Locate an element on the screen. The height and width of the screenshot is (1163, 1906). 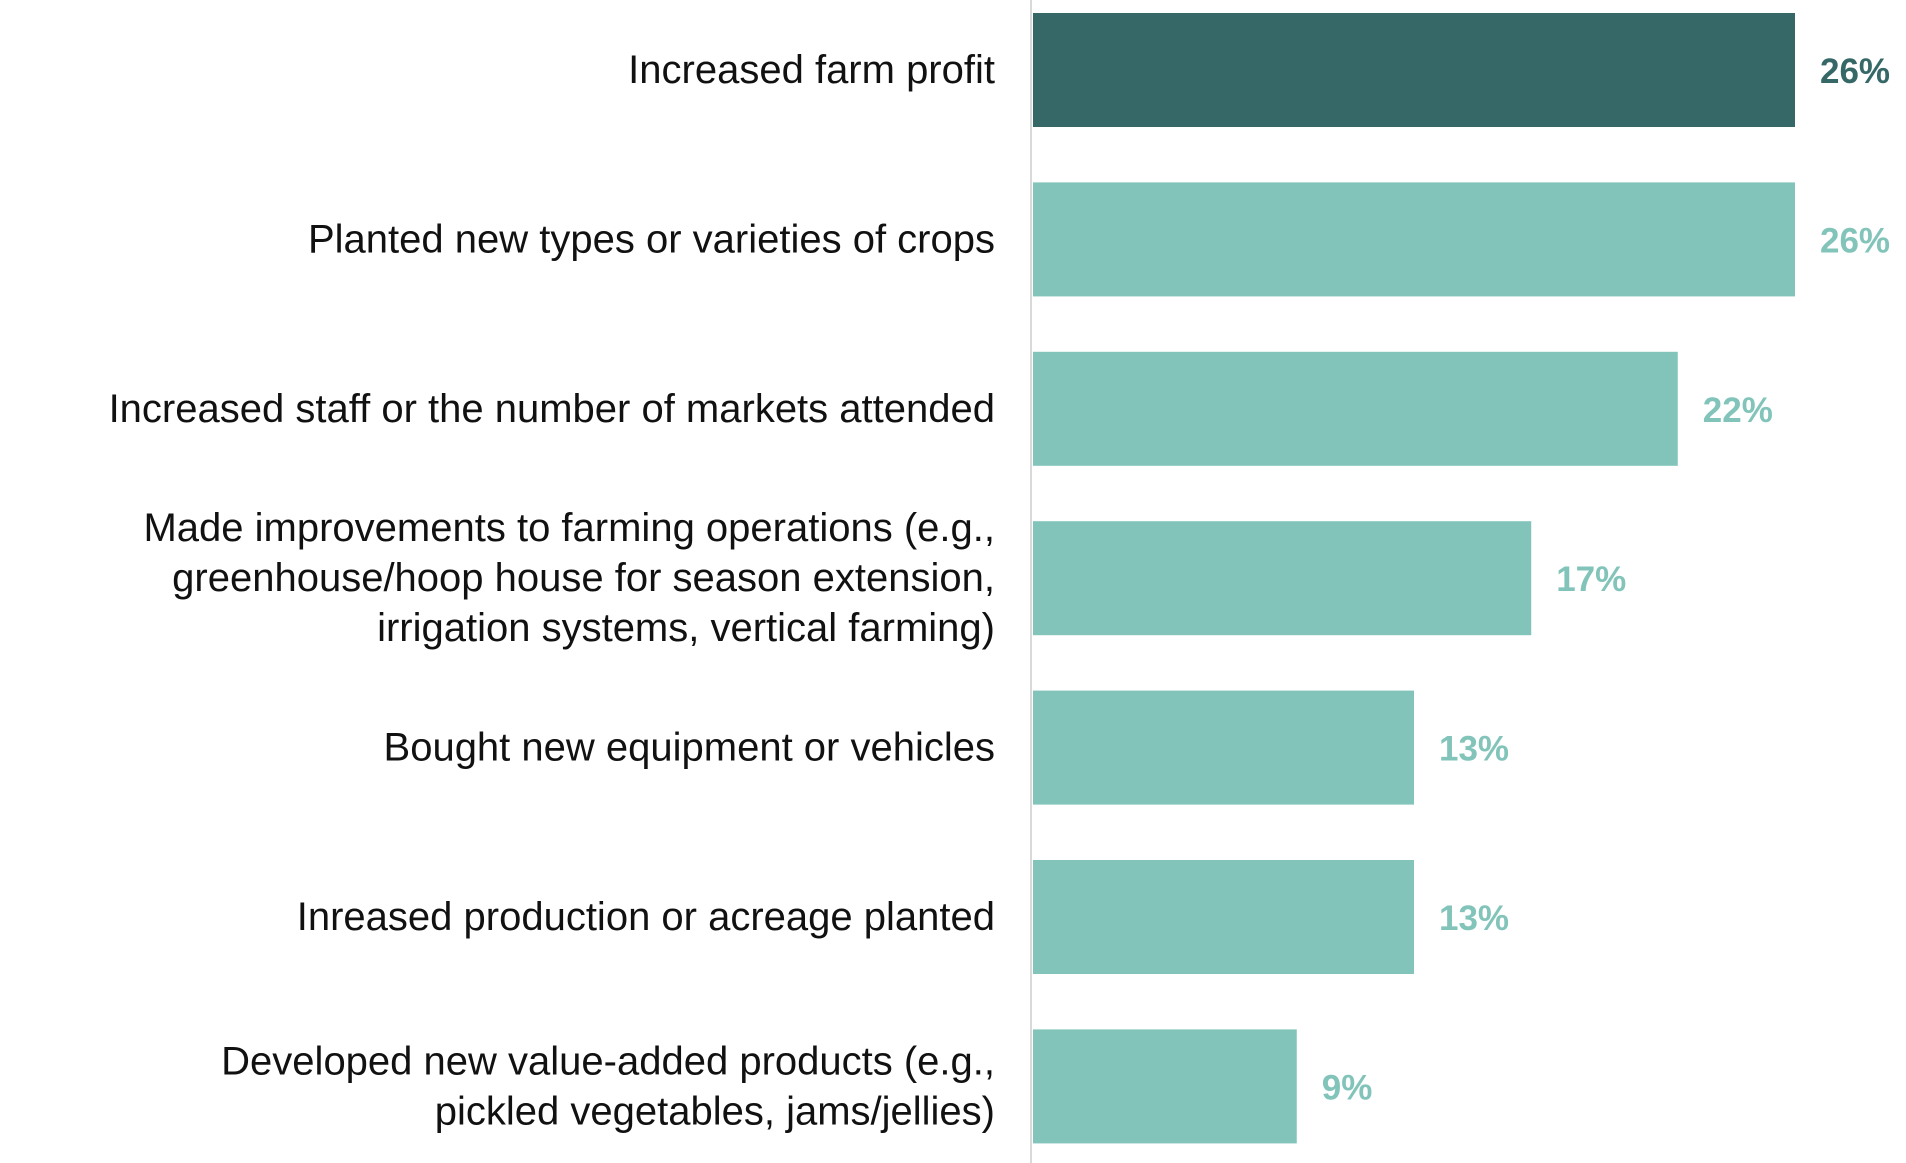
category-label-line: irrigation systems, vertical farming) is located at coordinates (686, 628).